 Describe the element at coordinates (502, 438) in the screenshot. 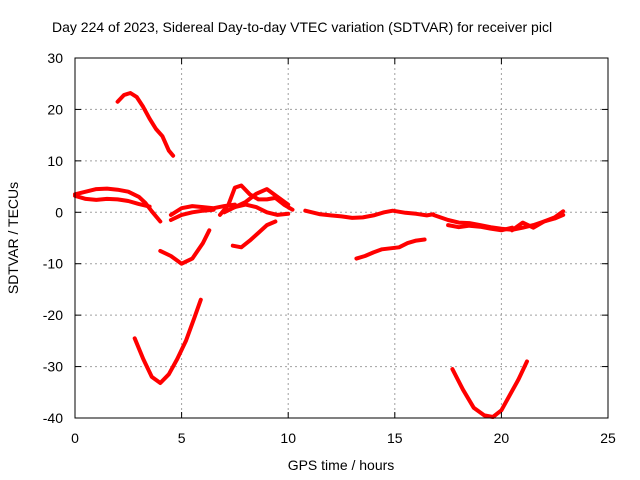

I see `x-tick-label: 20` at that location.